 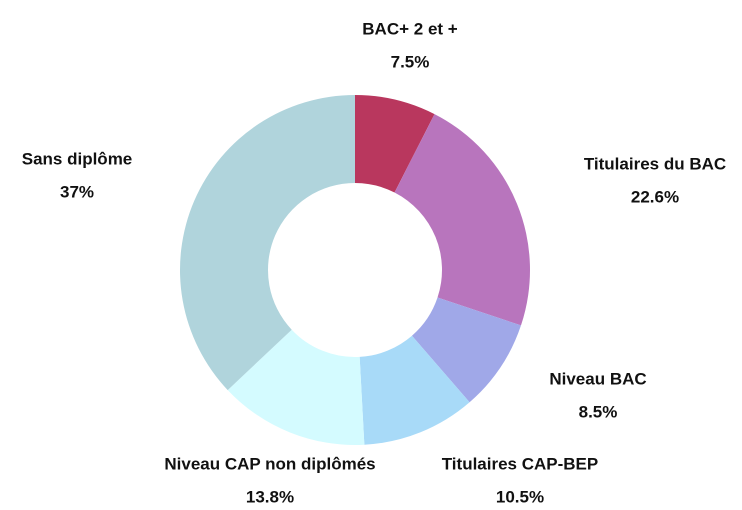 I want to click on slice-value-label: 13.8%, so click(x=270, y=496).